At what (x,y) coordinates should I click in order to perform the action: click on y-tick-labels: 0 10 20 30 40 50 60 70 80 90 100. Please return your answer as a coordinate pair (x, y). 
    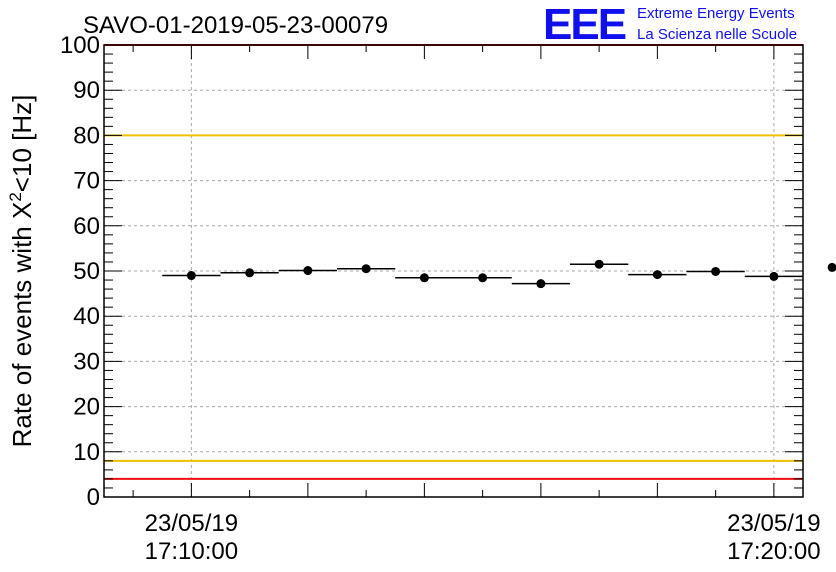
    Looking at the image, I should click on (80, 271).